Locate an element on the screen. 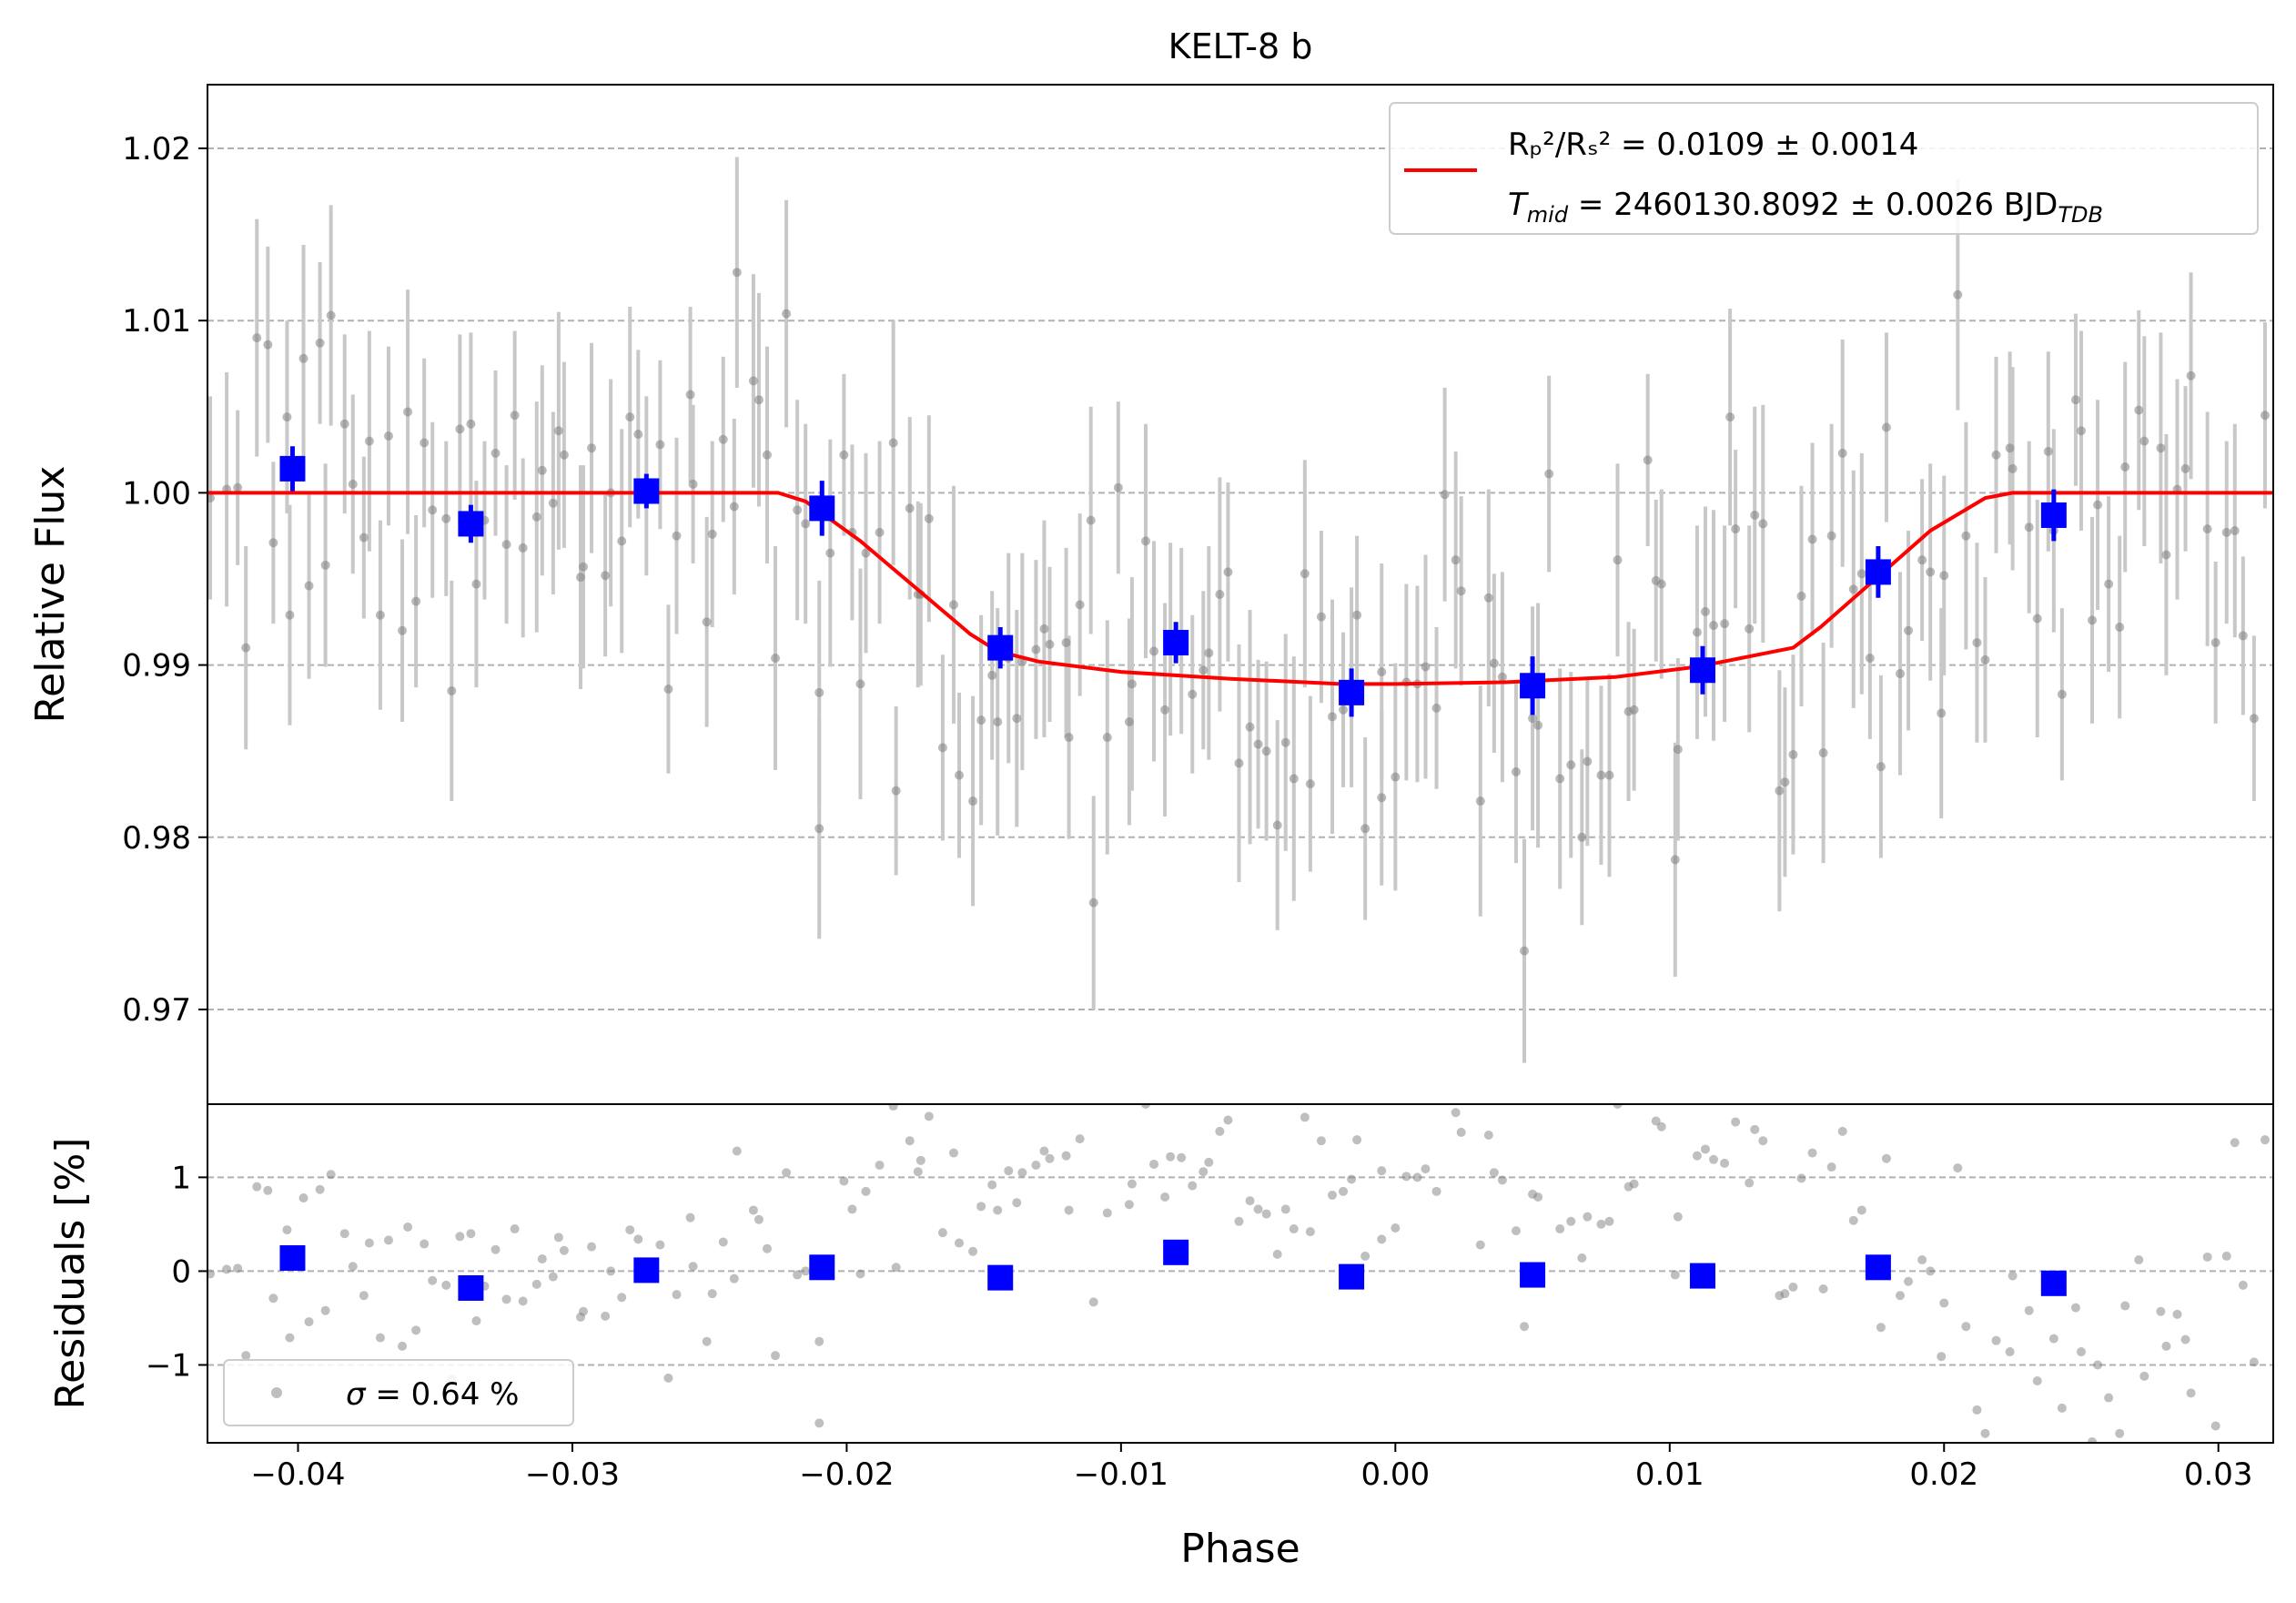 The width and height of the screenshot is (2296, 1603). legend-depth-text: Rₚ²/Rₛ² = 0.0109 ± 0.0014 is located at coordinates (1713, 145).